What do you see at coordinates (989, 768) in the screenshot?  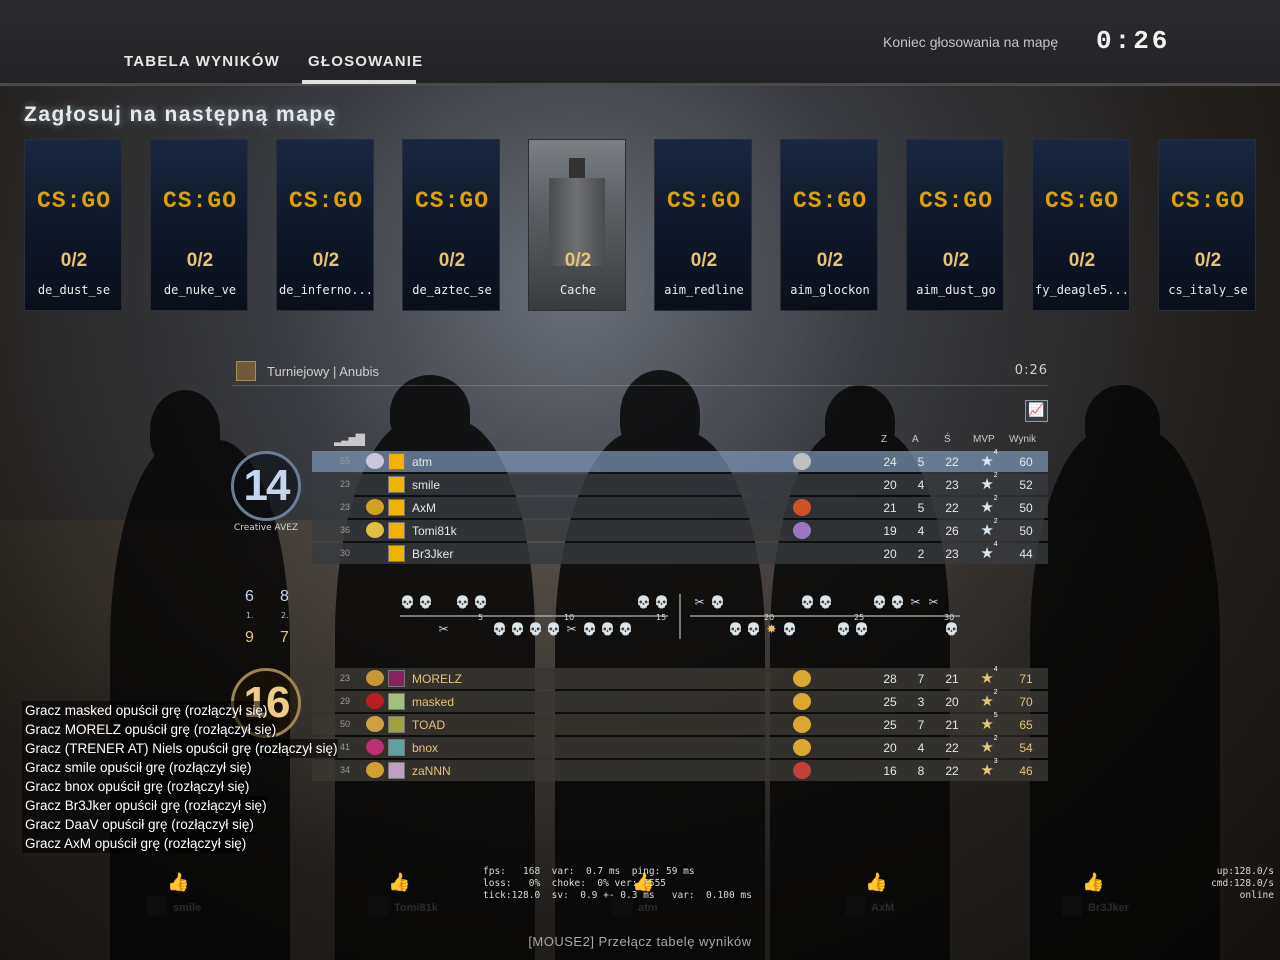 I see `mvp-star-icon: ★3` at bounding box center [989, 768].